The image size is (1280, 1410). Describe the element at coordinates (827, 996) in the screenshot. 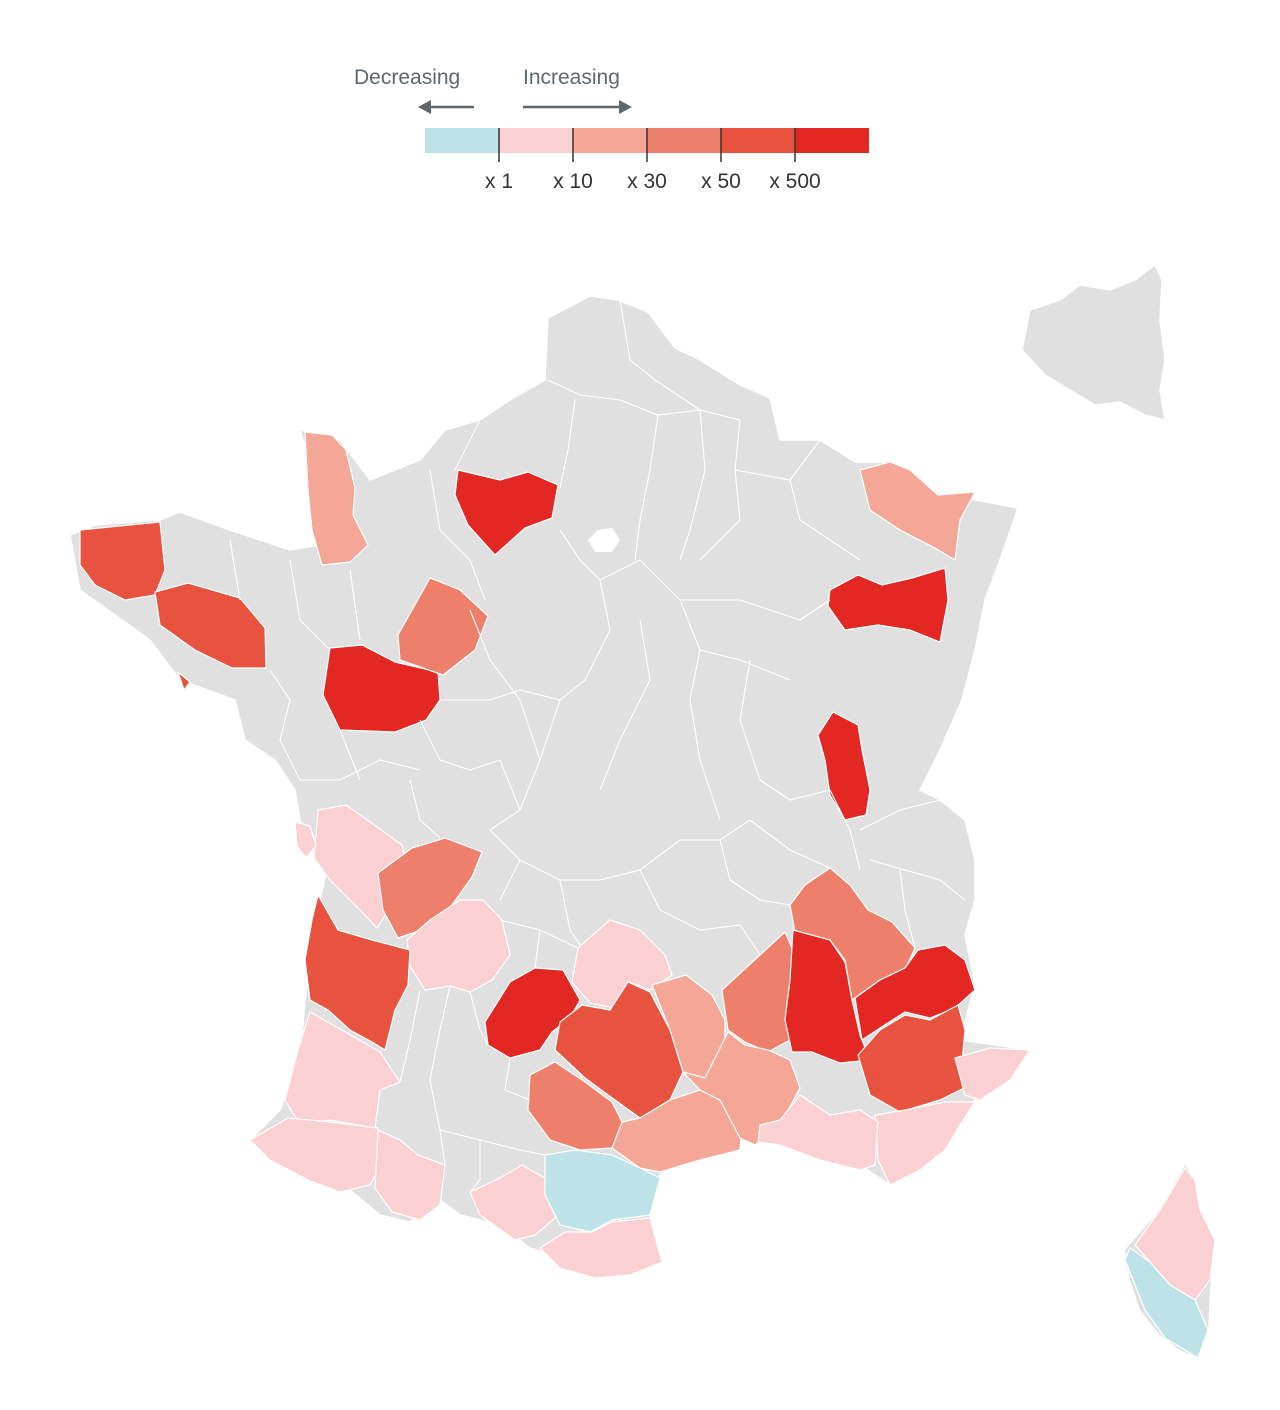

I see `department-dr-me` at that location.